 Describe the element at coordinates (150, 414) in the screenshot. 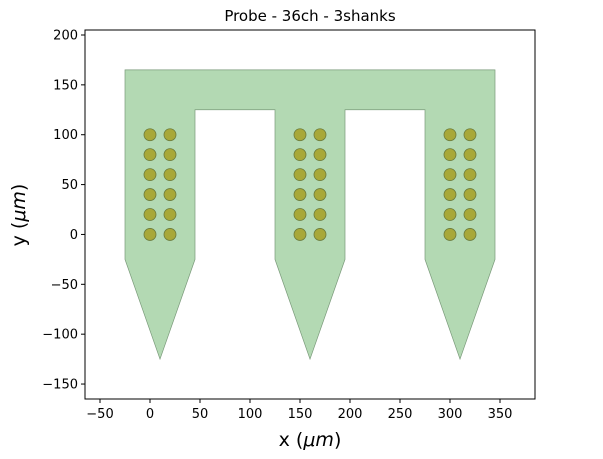

I see `x-tick-label: 0` at that location.